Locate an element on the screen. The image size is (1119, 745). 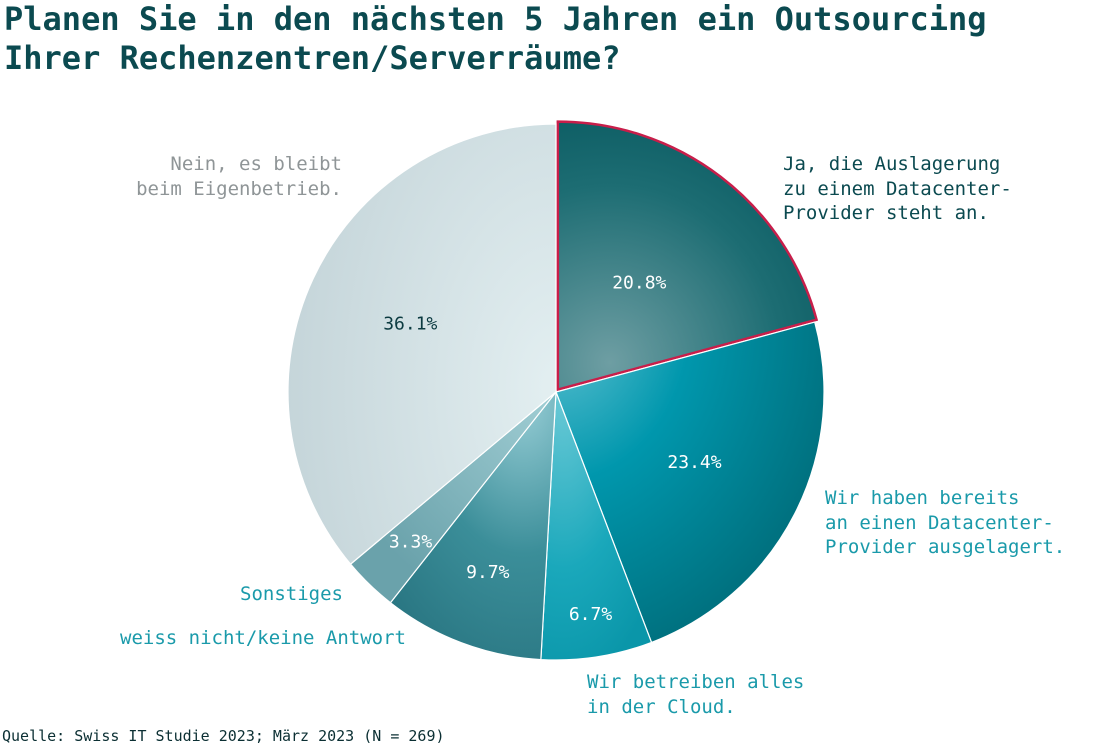
label-line: Wir betreiben alles is located at coordinates (696, 682).